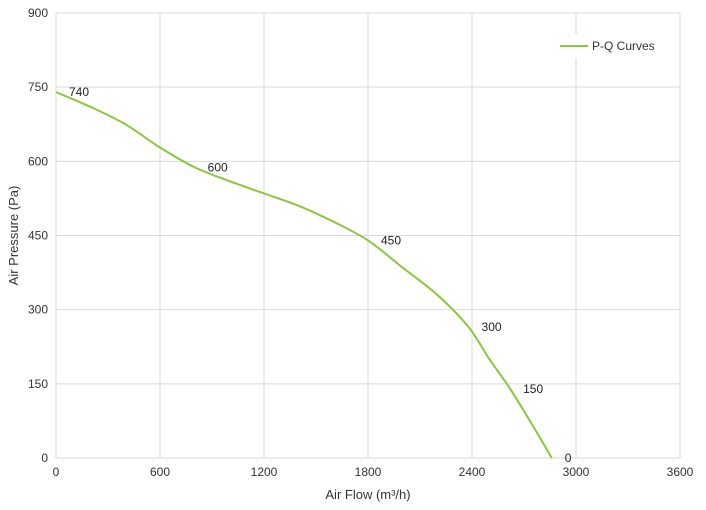 The height and width of the screenshot is (510, 706). I want to click on y-axis-title: Air Pressure (Pa), so click(13, 236).